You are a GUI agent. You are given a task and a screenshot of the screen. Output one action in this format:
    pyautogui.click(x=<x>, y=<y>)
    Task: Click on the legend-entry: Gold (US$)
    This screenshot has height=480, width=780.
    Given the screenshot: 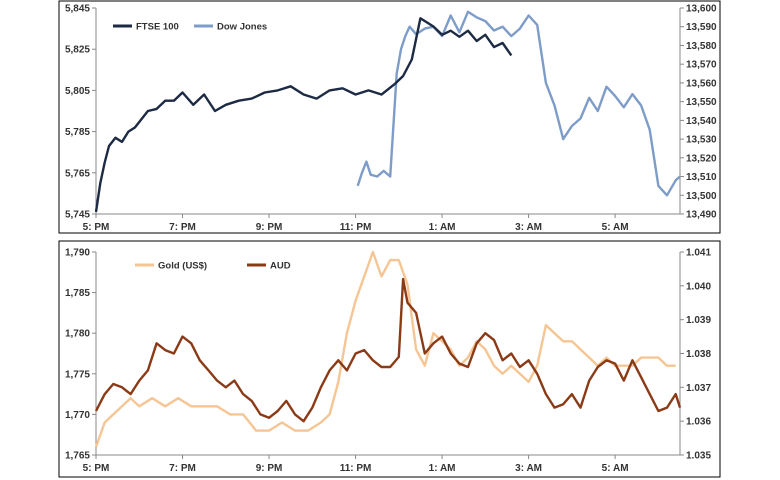 What is the action you would take?
    pyautogui.click(x=171, y=266)
    